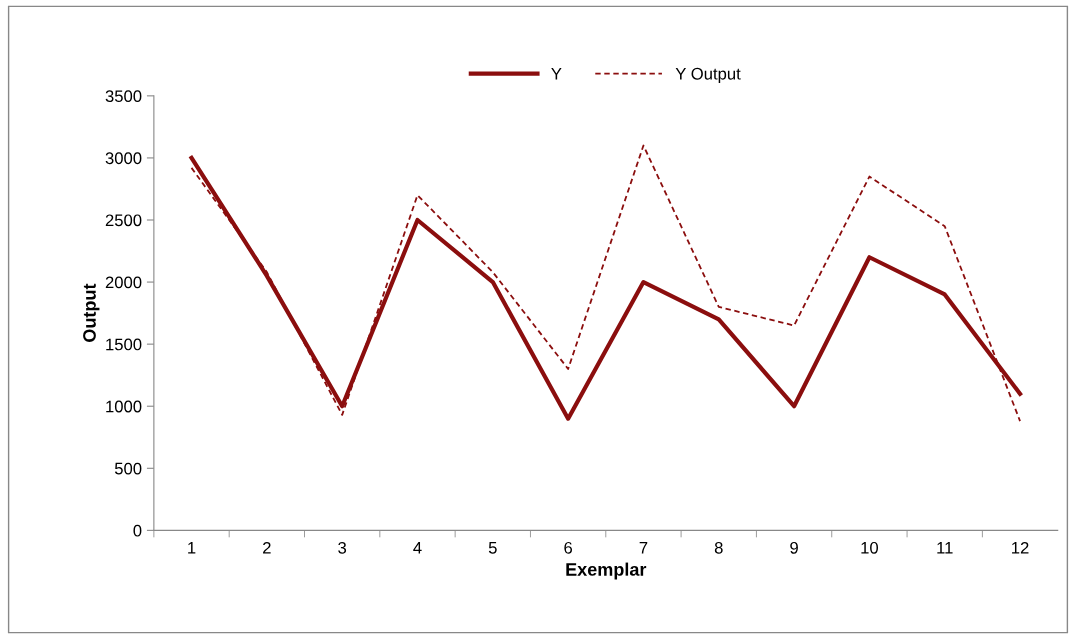  Describe the element at coordinates (342, 547) in the screenshot. I see `x-tick-label: 3` at that location.